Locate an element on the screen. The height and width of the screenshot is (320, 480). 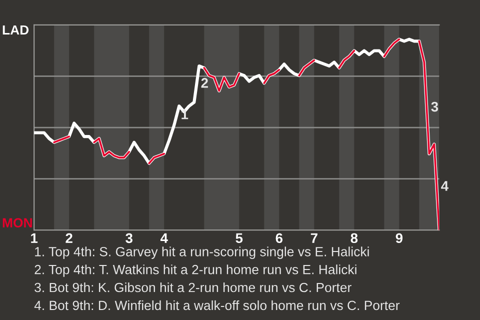
annotation: 1 is located at coordinates (185, 115).